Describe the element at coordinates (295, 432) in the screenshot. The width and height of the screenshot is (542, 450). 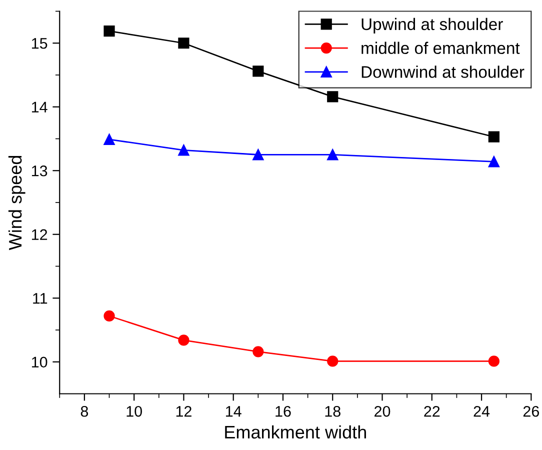
I see `x-axis-title: Emankment width` at that location.